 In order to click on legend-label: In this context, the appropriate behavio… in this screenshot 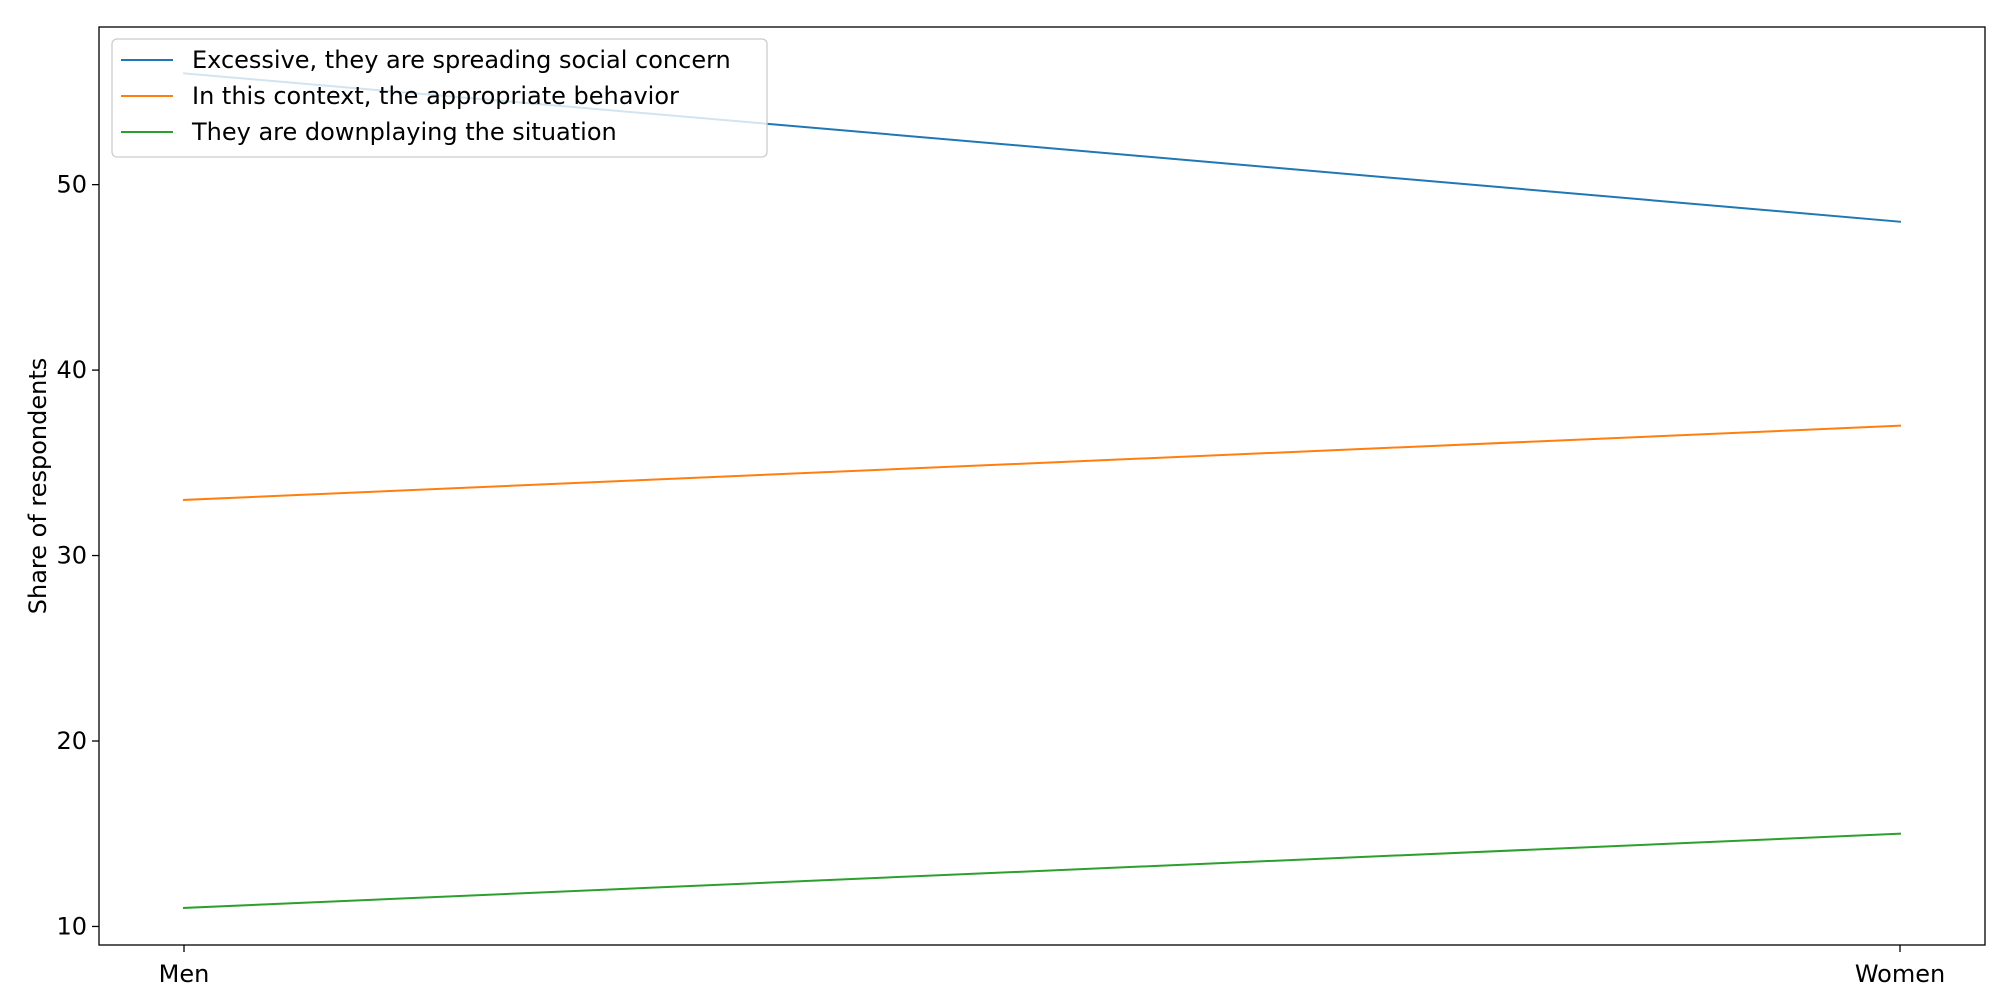, I will do `click(435, 96)`.